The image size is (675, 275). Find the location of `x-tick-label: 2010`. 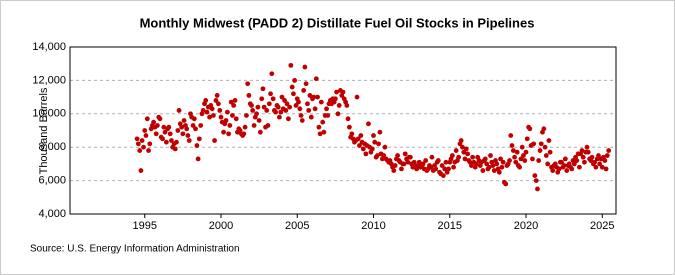

x-tick-label: 2010 is located at coordinates (373, 226).